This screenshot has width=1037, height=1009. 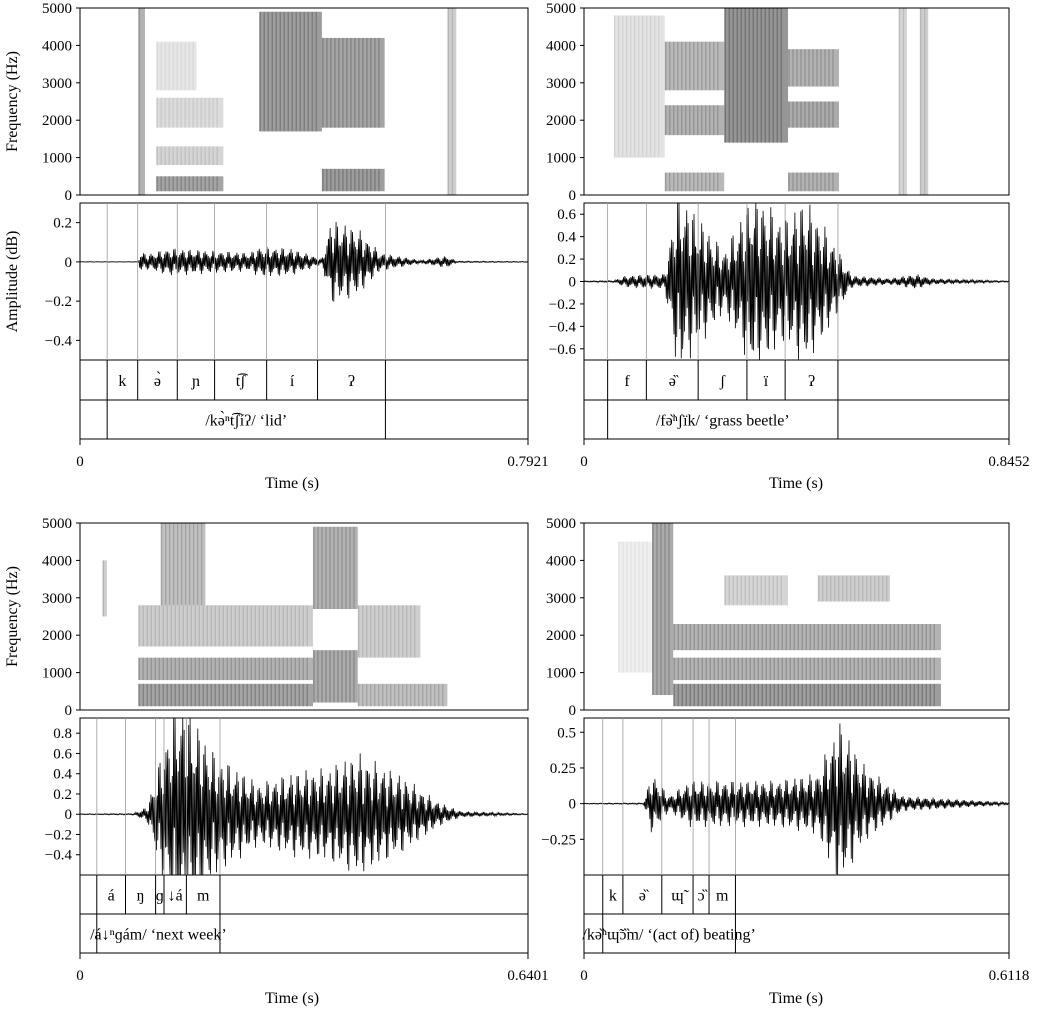 What do you see at coordinates (242, 381) in the screenshot?
I see `segment-label: t͡ʃ` at bounding box center [242, 381].